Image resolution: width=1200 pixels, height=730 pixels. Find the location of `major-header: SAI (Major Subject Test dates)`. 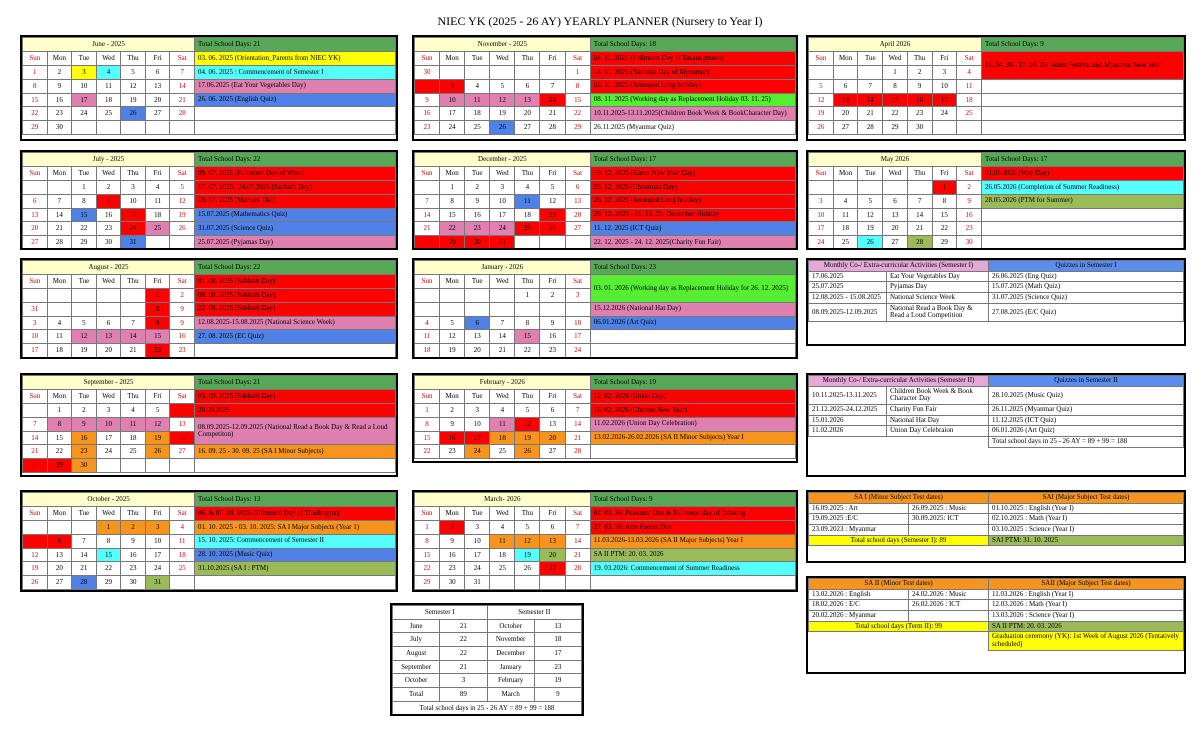

major-header: SAI (Major Subject Test dates) is located at coordinates (1086, 498).